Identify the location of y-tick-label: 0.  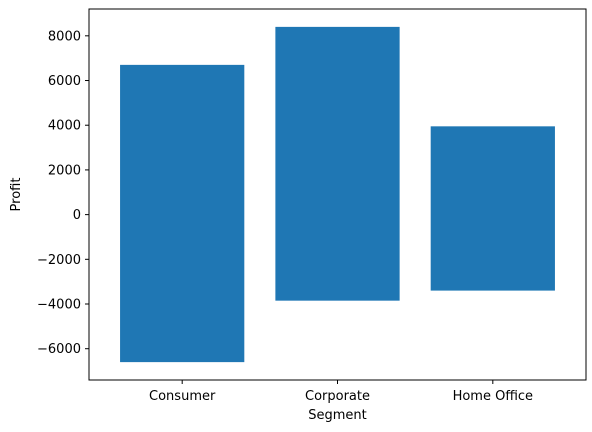
(77, 215).